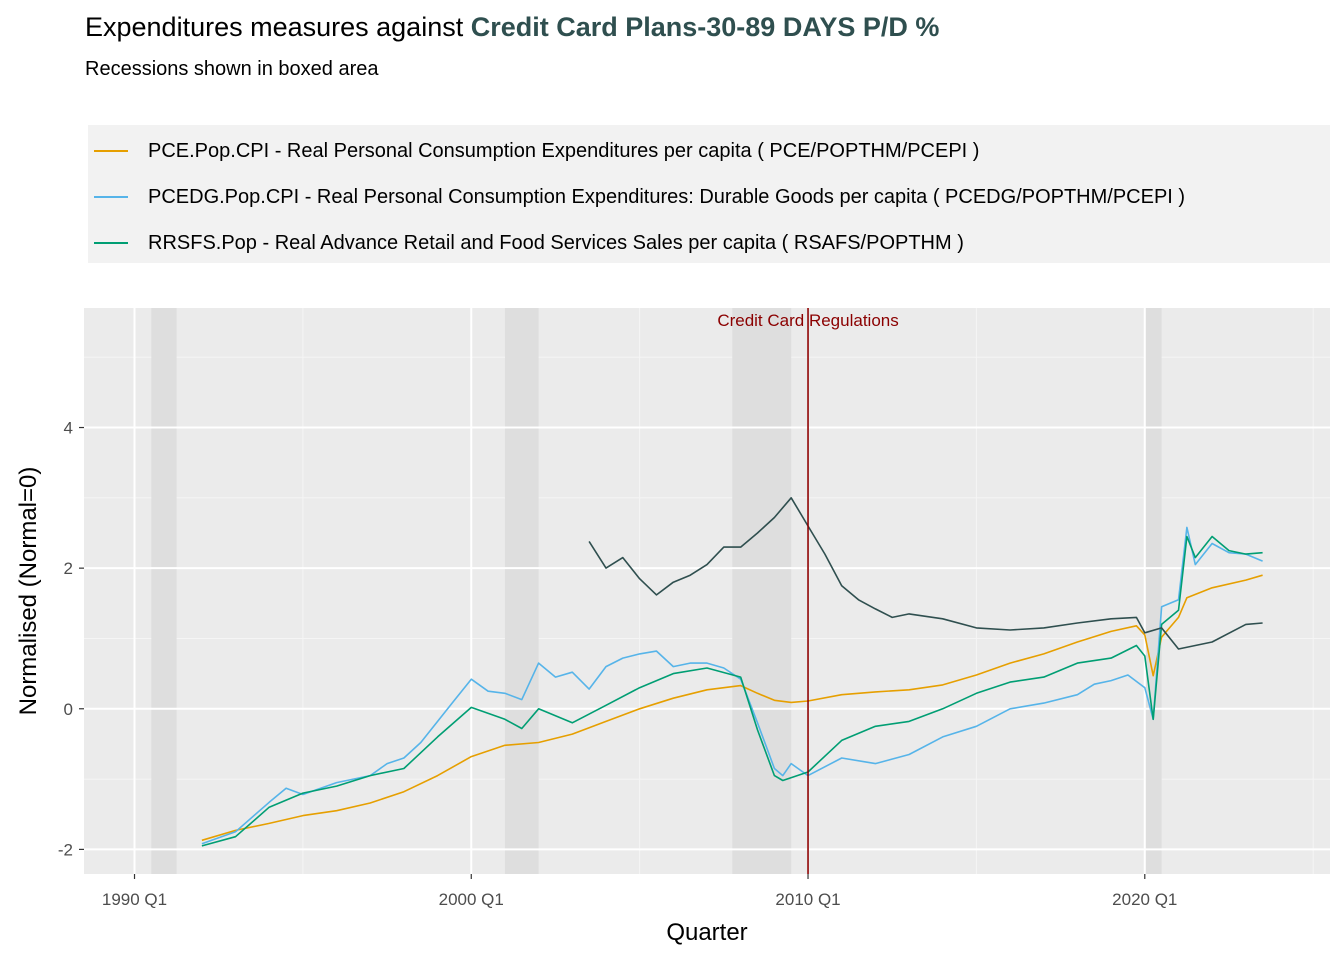 The height and width of the screenshot is (960, 1344). I want to click on x-tick-label-3: 2020 Q1, so click(1144, 899).